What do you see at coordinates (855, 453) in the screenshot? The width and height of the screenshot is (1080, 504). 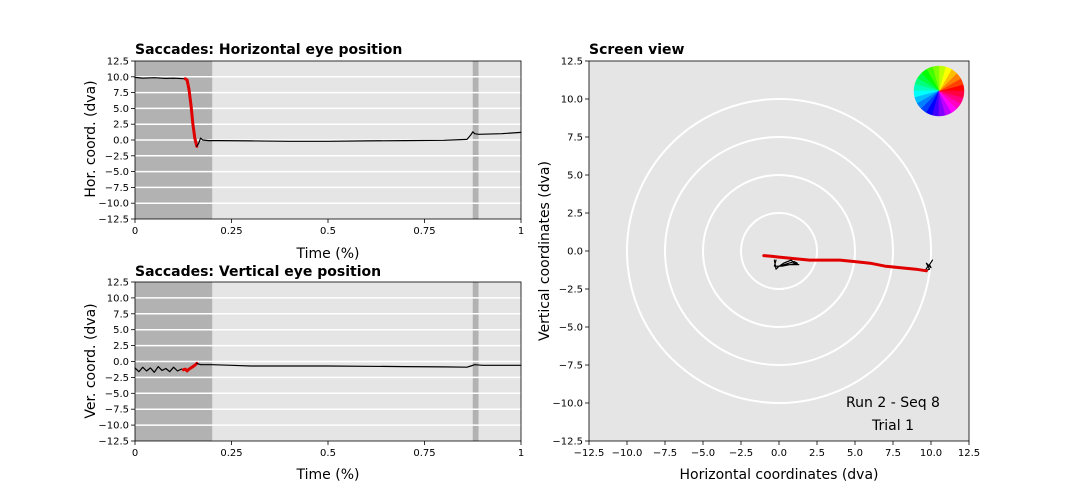 I see `x-tick-label: 5.0` at bounding box center [855, 453].